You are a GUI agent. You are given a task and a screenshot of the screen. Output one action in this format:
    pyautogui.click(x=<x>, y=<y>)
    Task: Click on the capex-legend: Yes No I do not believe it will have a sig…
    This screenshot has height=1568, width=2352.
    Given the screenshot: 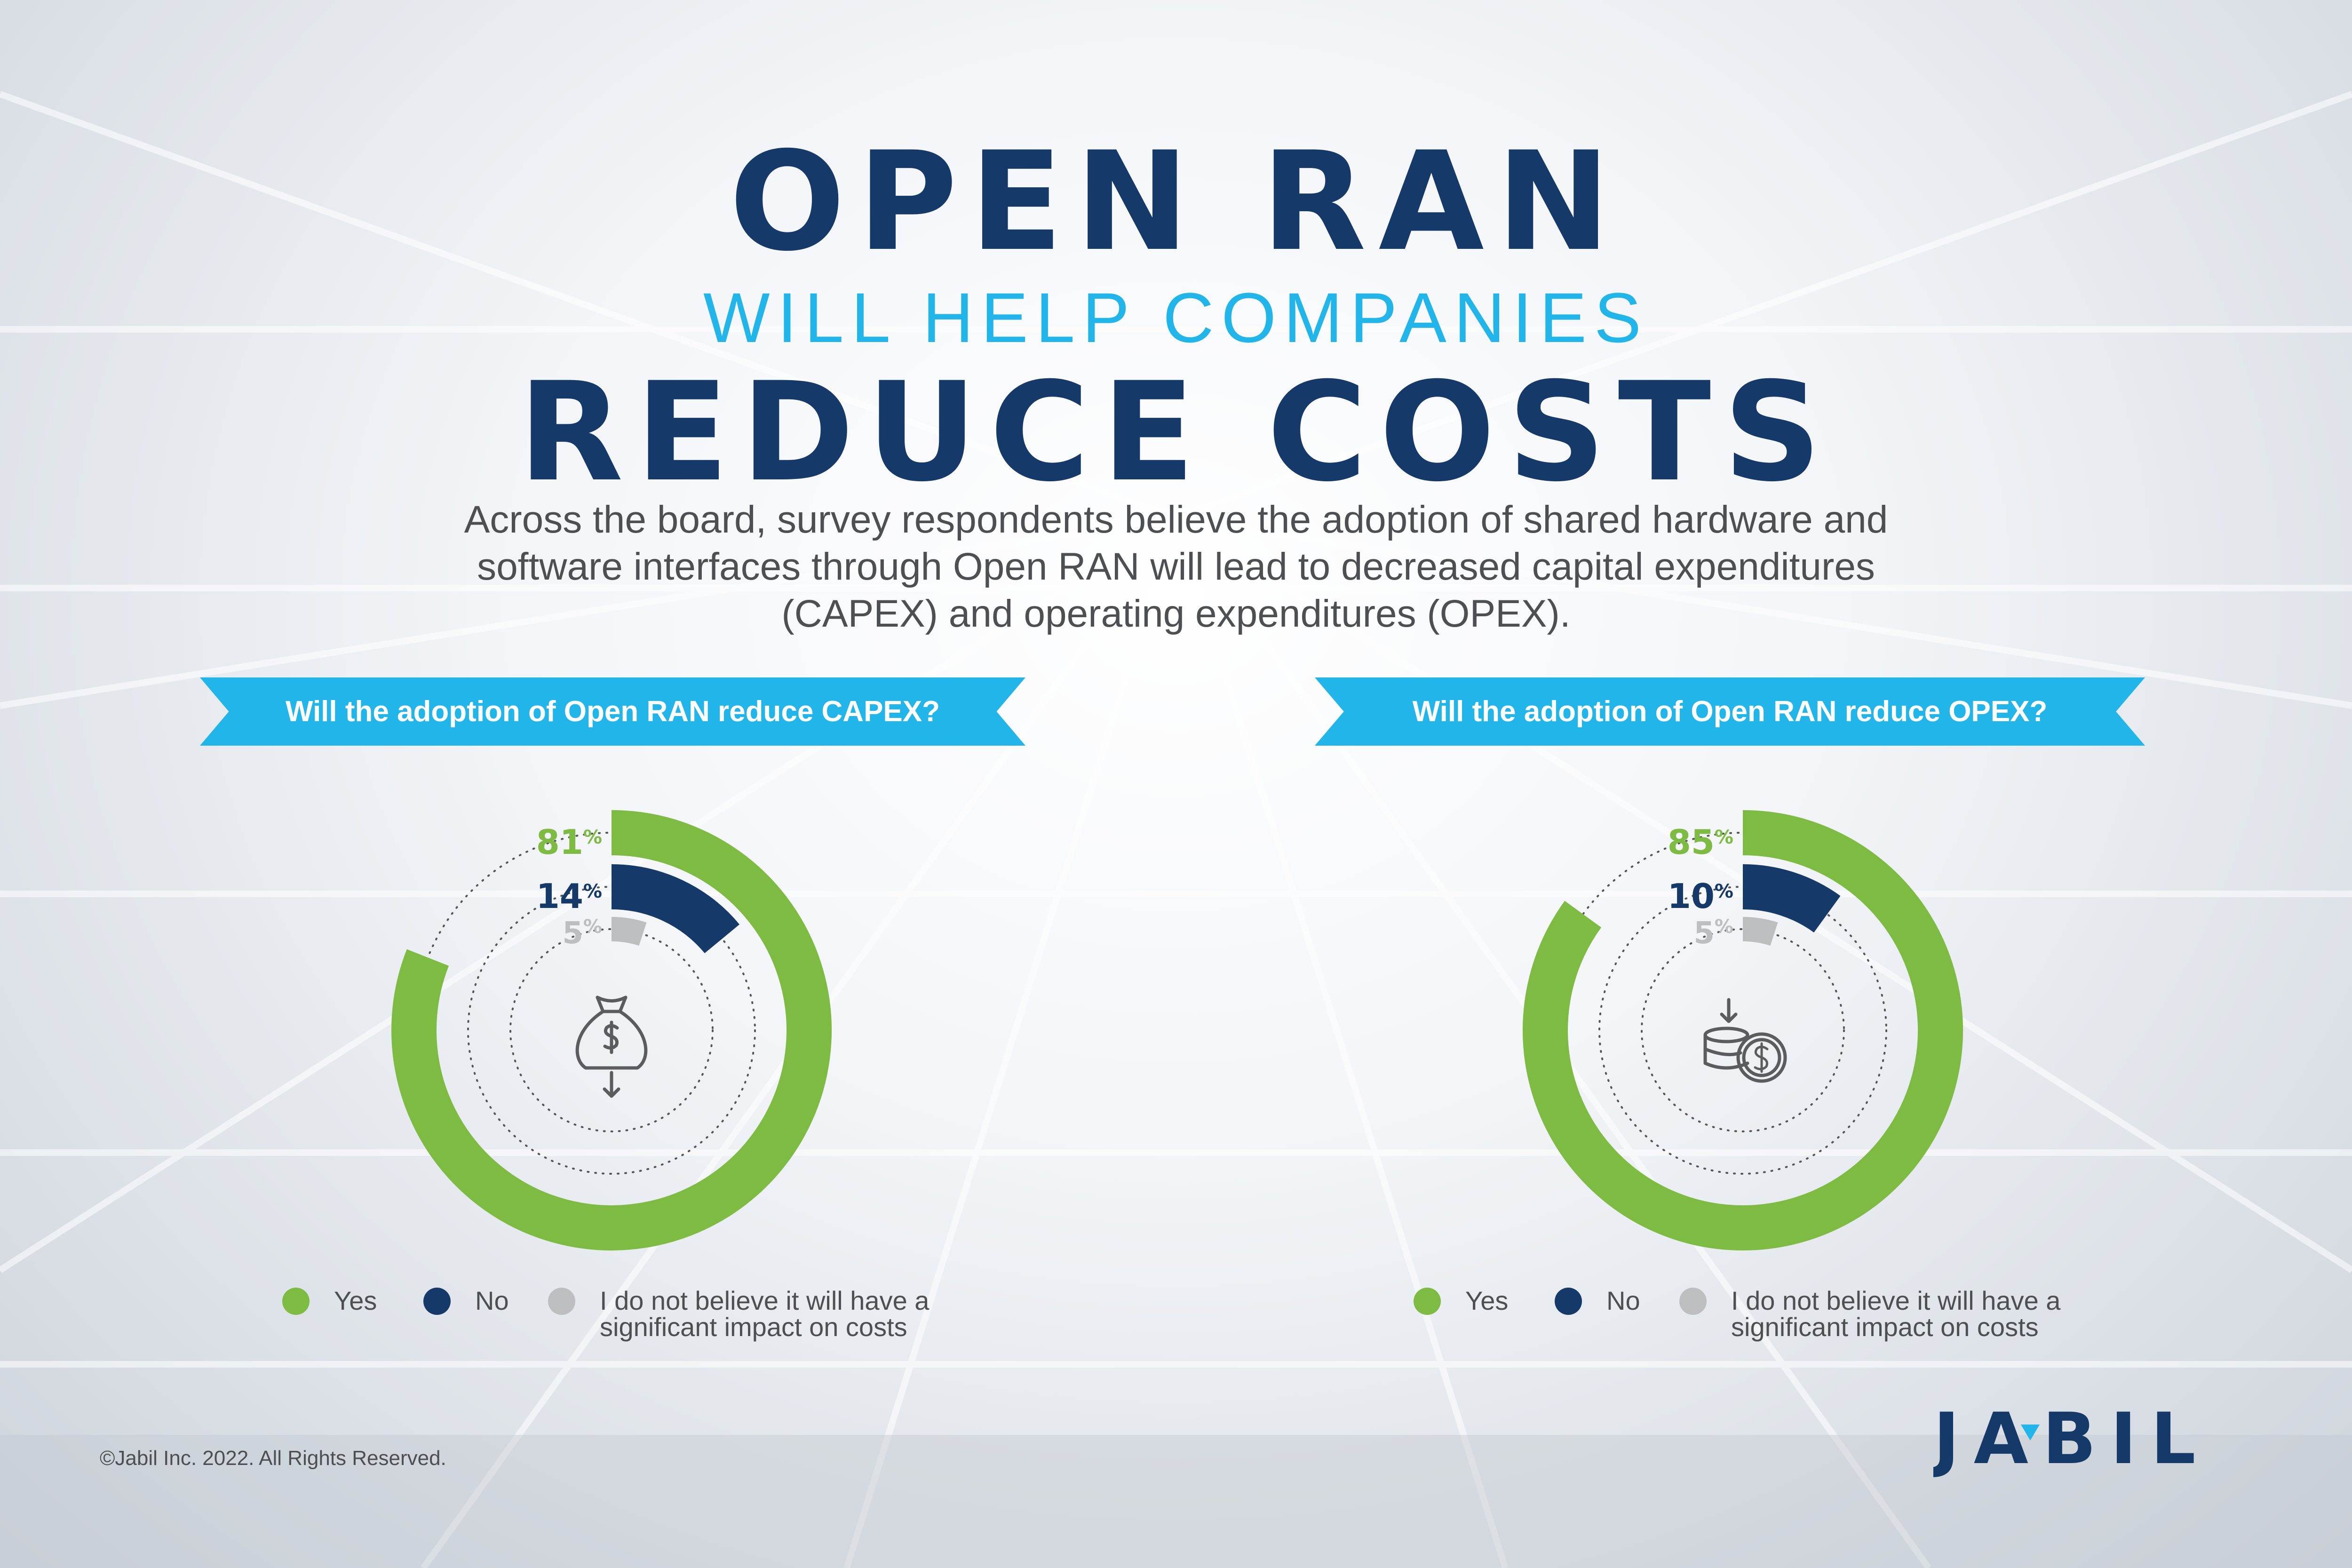 What is the action you would take?
    pyautogui.click(x=635, y=1317)
    